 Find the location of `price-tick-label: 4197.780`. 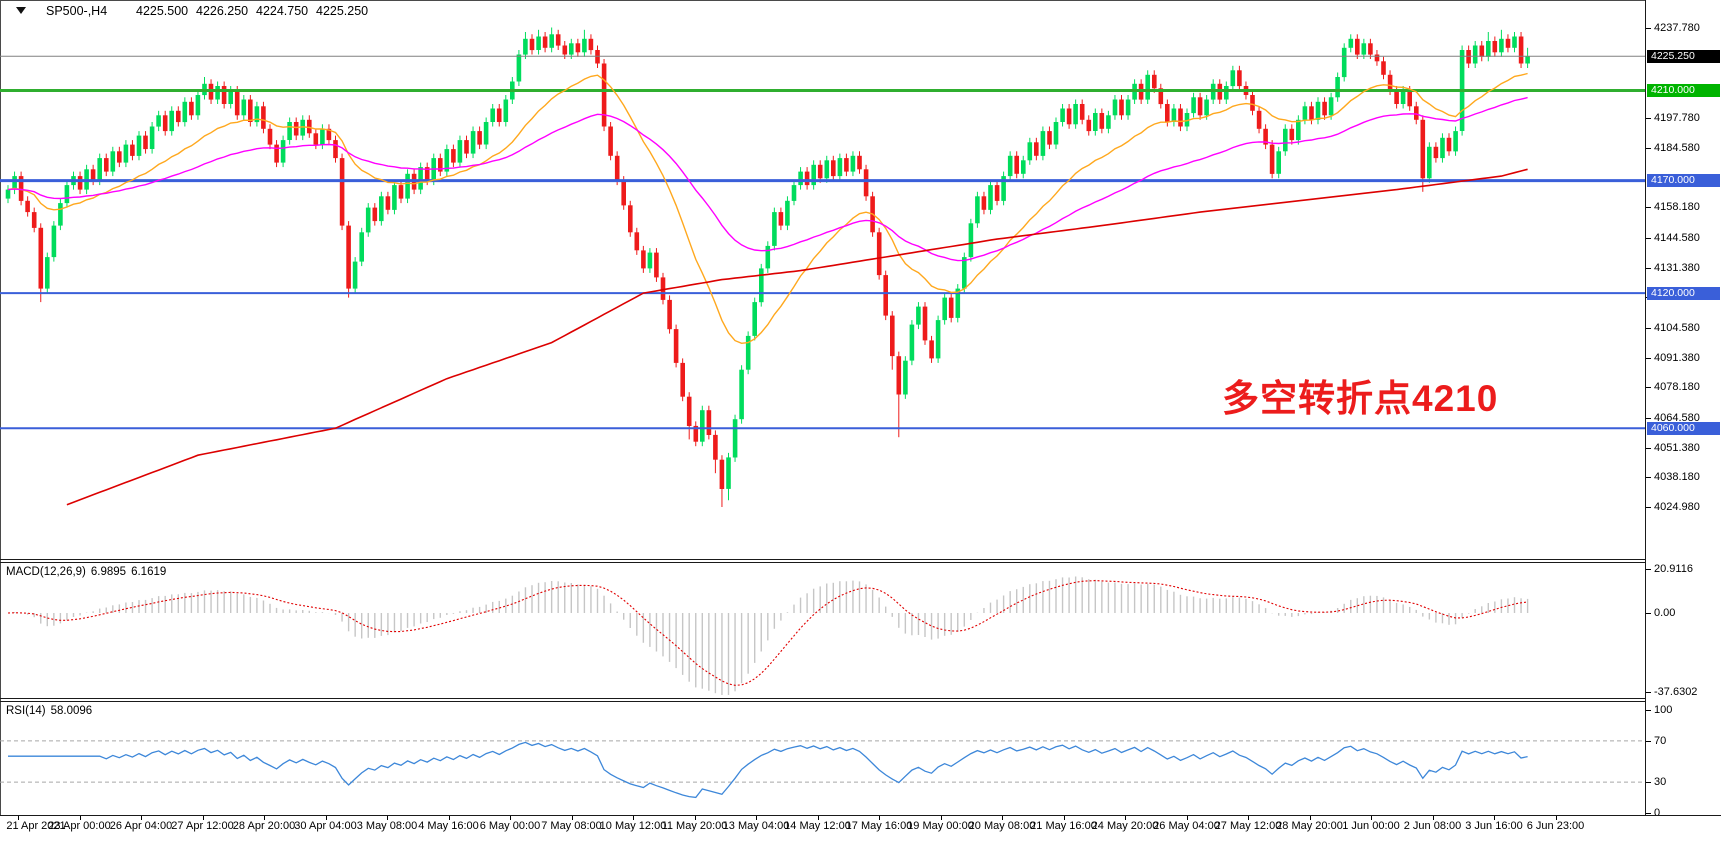

price-tick-label: 4197.780 is located at coordinates (1677, 118).